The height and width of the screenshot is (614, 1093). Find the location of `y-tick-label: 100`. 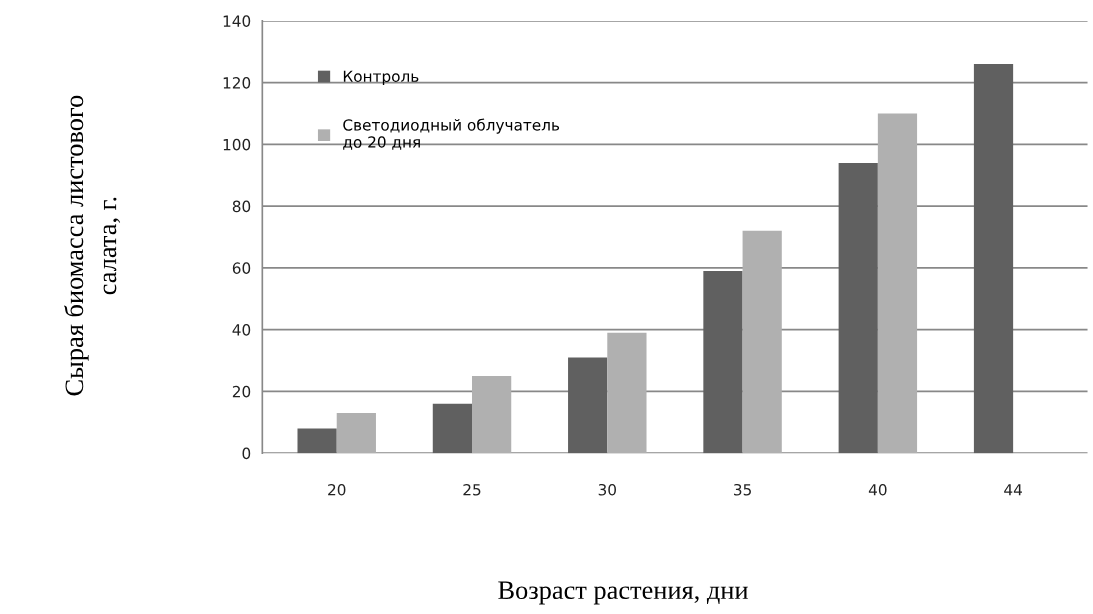

y-tick-label: 100 is located at coordinates (237, 144).